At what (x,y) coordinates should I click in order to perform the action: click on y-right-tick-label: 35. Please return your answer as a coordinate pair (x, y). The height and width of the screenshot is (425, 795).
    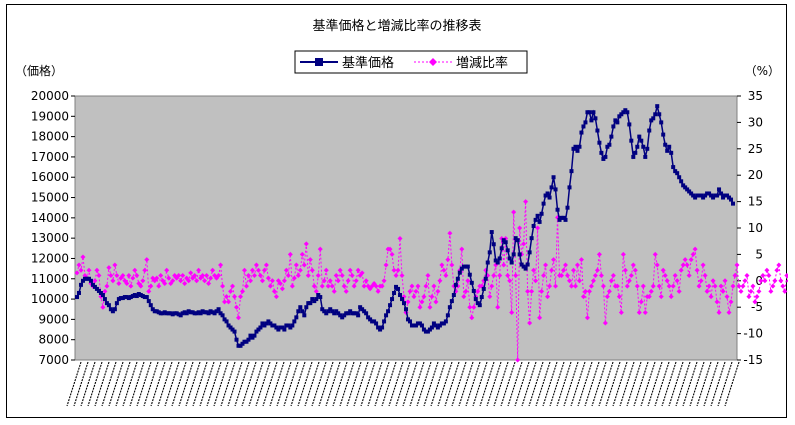
    Looking at the image, I should click on (755, 96).